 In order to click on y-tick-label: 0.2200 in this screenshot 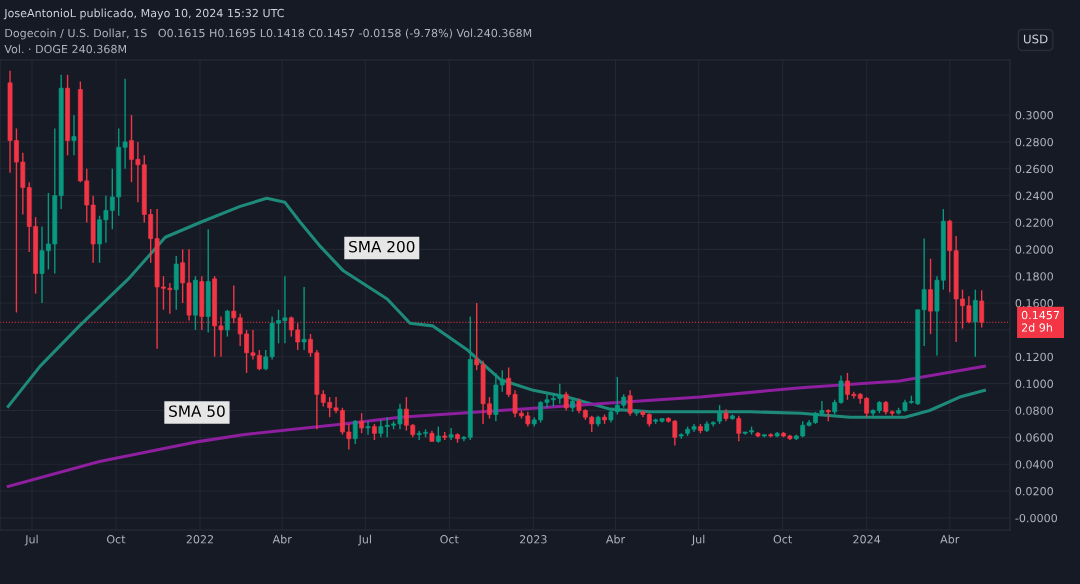, I will do `click(1034, 222)`.